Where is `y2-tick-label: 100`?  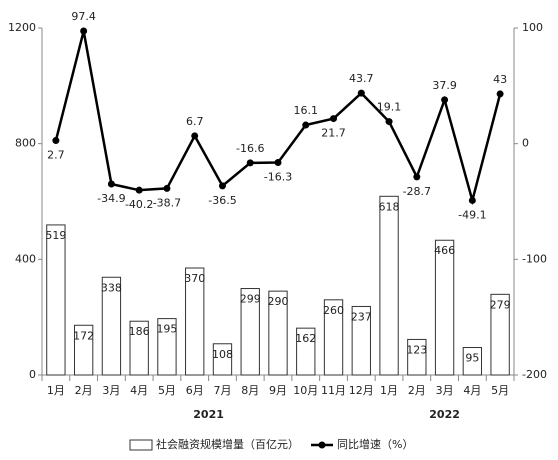
y2-tick-label: 100 is located at coordinates (532, 27).